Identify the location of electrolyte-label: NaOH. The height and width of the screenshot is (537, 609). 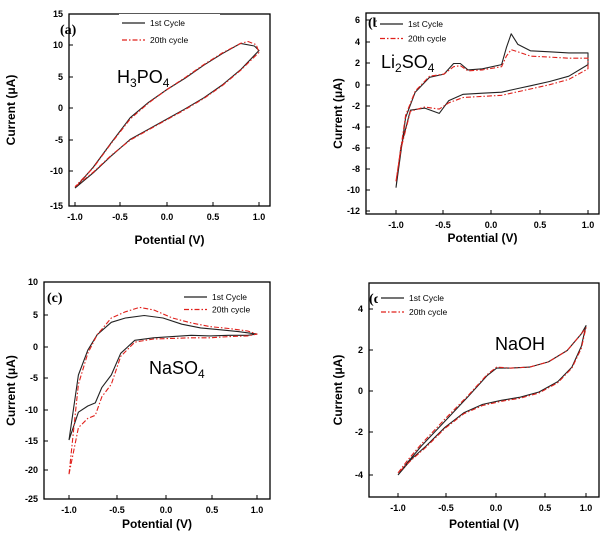
(520, 344).